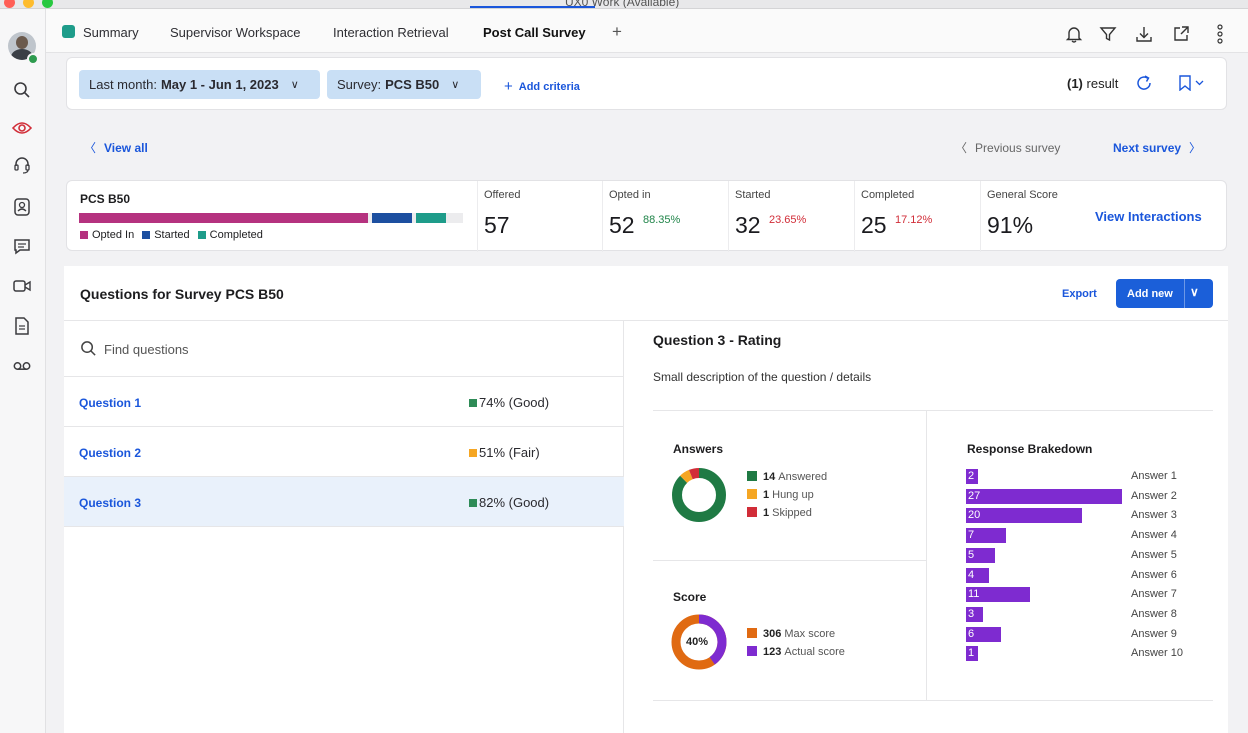 The width and height of the screenshot is (1248, 733). Describe the element at coordinates (1148, 216) in the screenshot. I see `view-interactions-link: View Interactions` at that location.